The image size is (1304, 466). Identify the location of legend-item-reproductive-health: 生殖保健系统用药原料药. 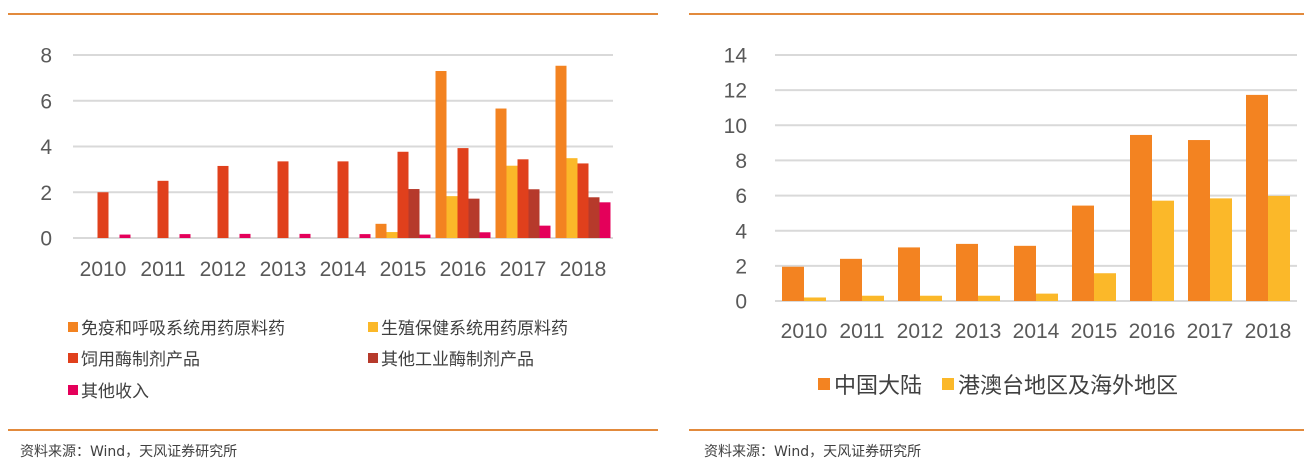
(468, 326).